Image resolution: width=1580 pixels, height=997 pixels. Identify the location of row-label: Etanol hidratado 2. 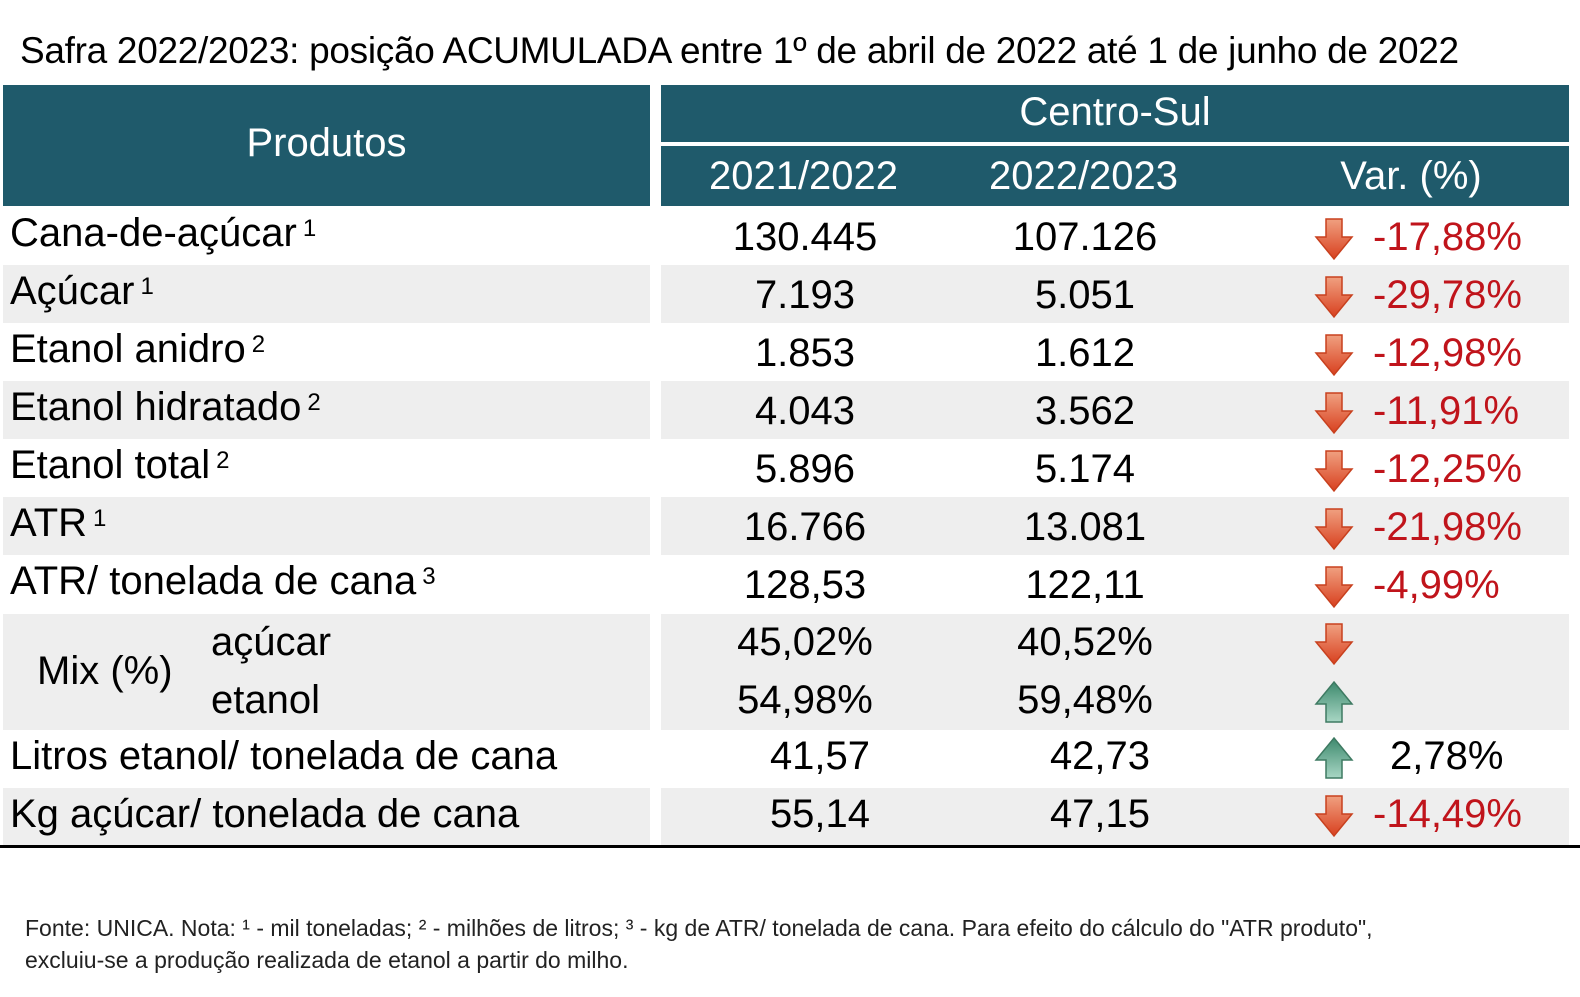
(165, 407).